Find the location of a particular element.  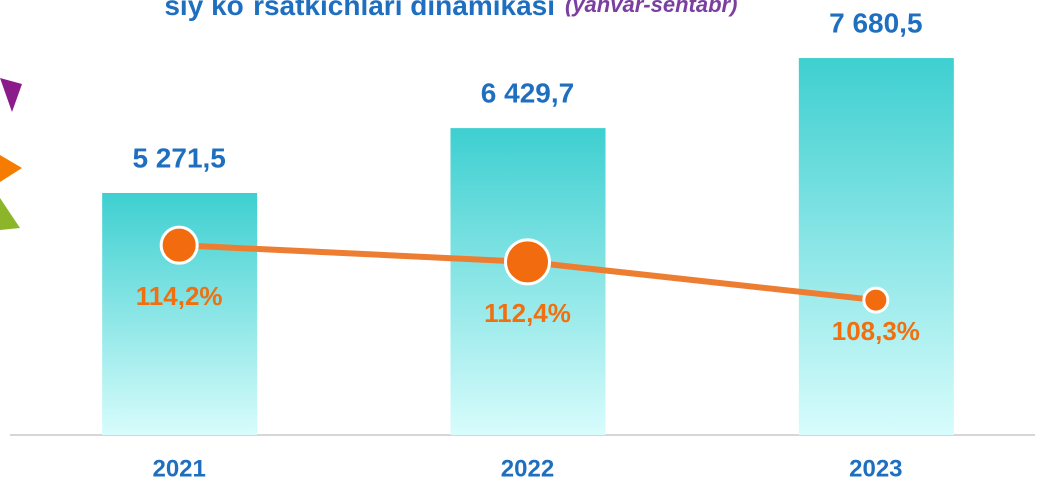

chart-title: siy ko`rsatkichlari dinamikasi is located at coordinates (359, 10).